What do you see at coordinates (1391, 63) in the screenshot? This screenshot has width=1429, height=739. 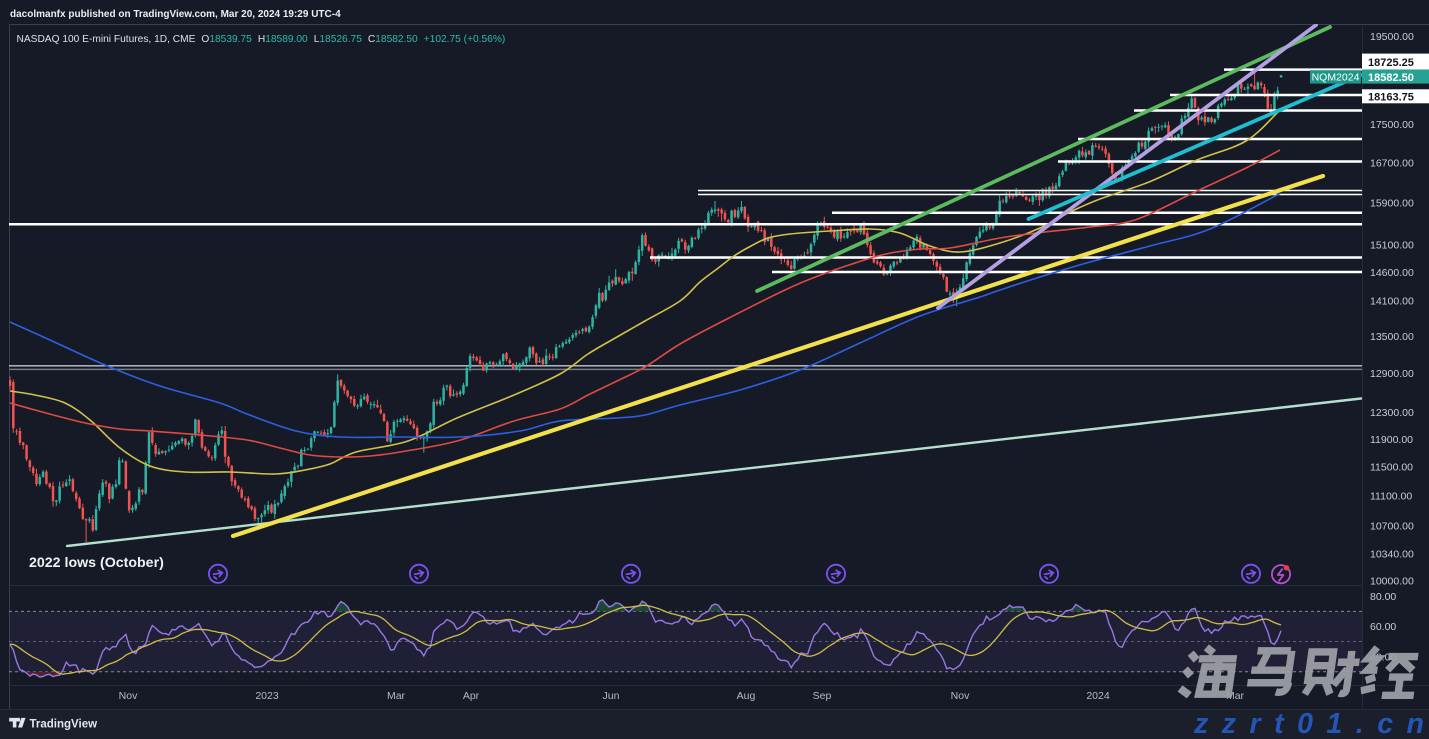 I see `svg-text: 18725.25` at bounding box center [1391, 63].